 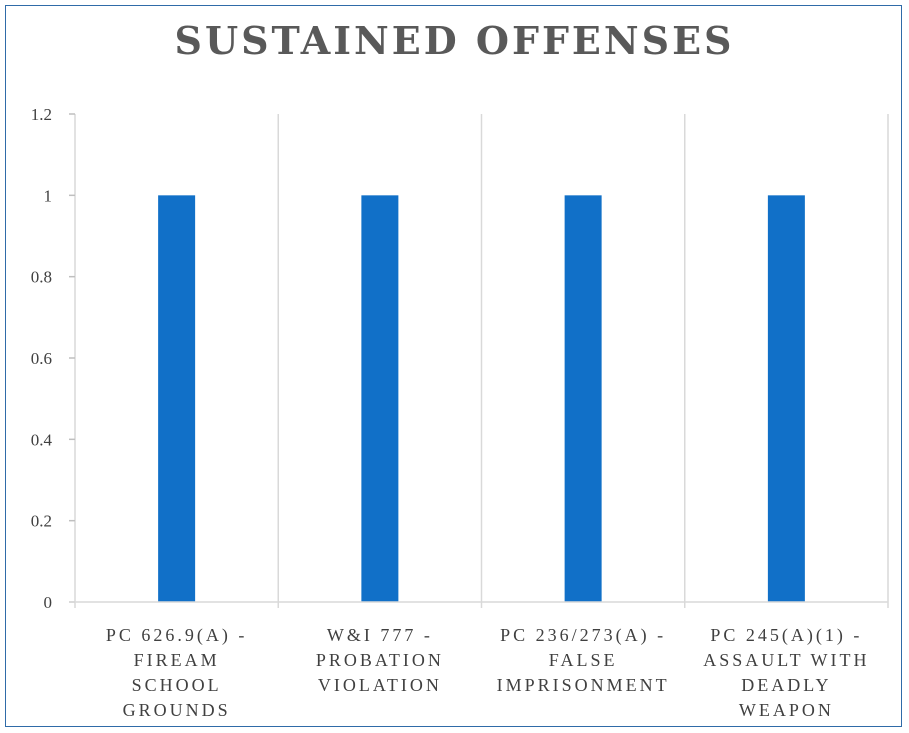 What do you see at coordinates (41, 521) in the screenshot?
I see `y-tick-label: 0.2` at bounding box center [41, 521].